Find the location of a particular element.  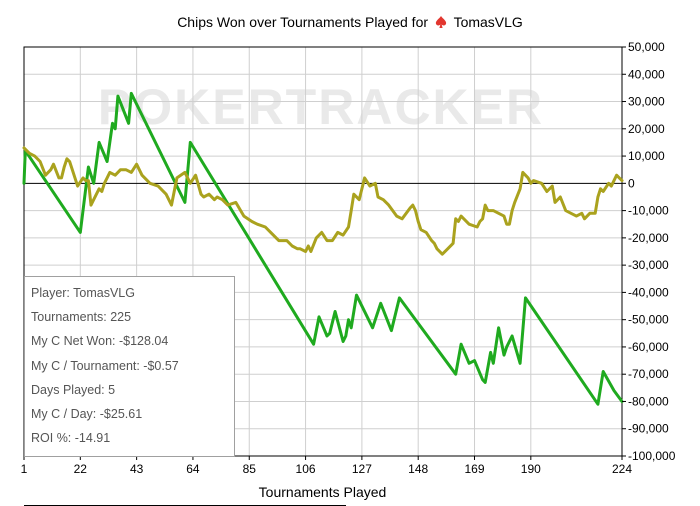

y-tick-label: -80,000 is located at coordinates (648, 401).